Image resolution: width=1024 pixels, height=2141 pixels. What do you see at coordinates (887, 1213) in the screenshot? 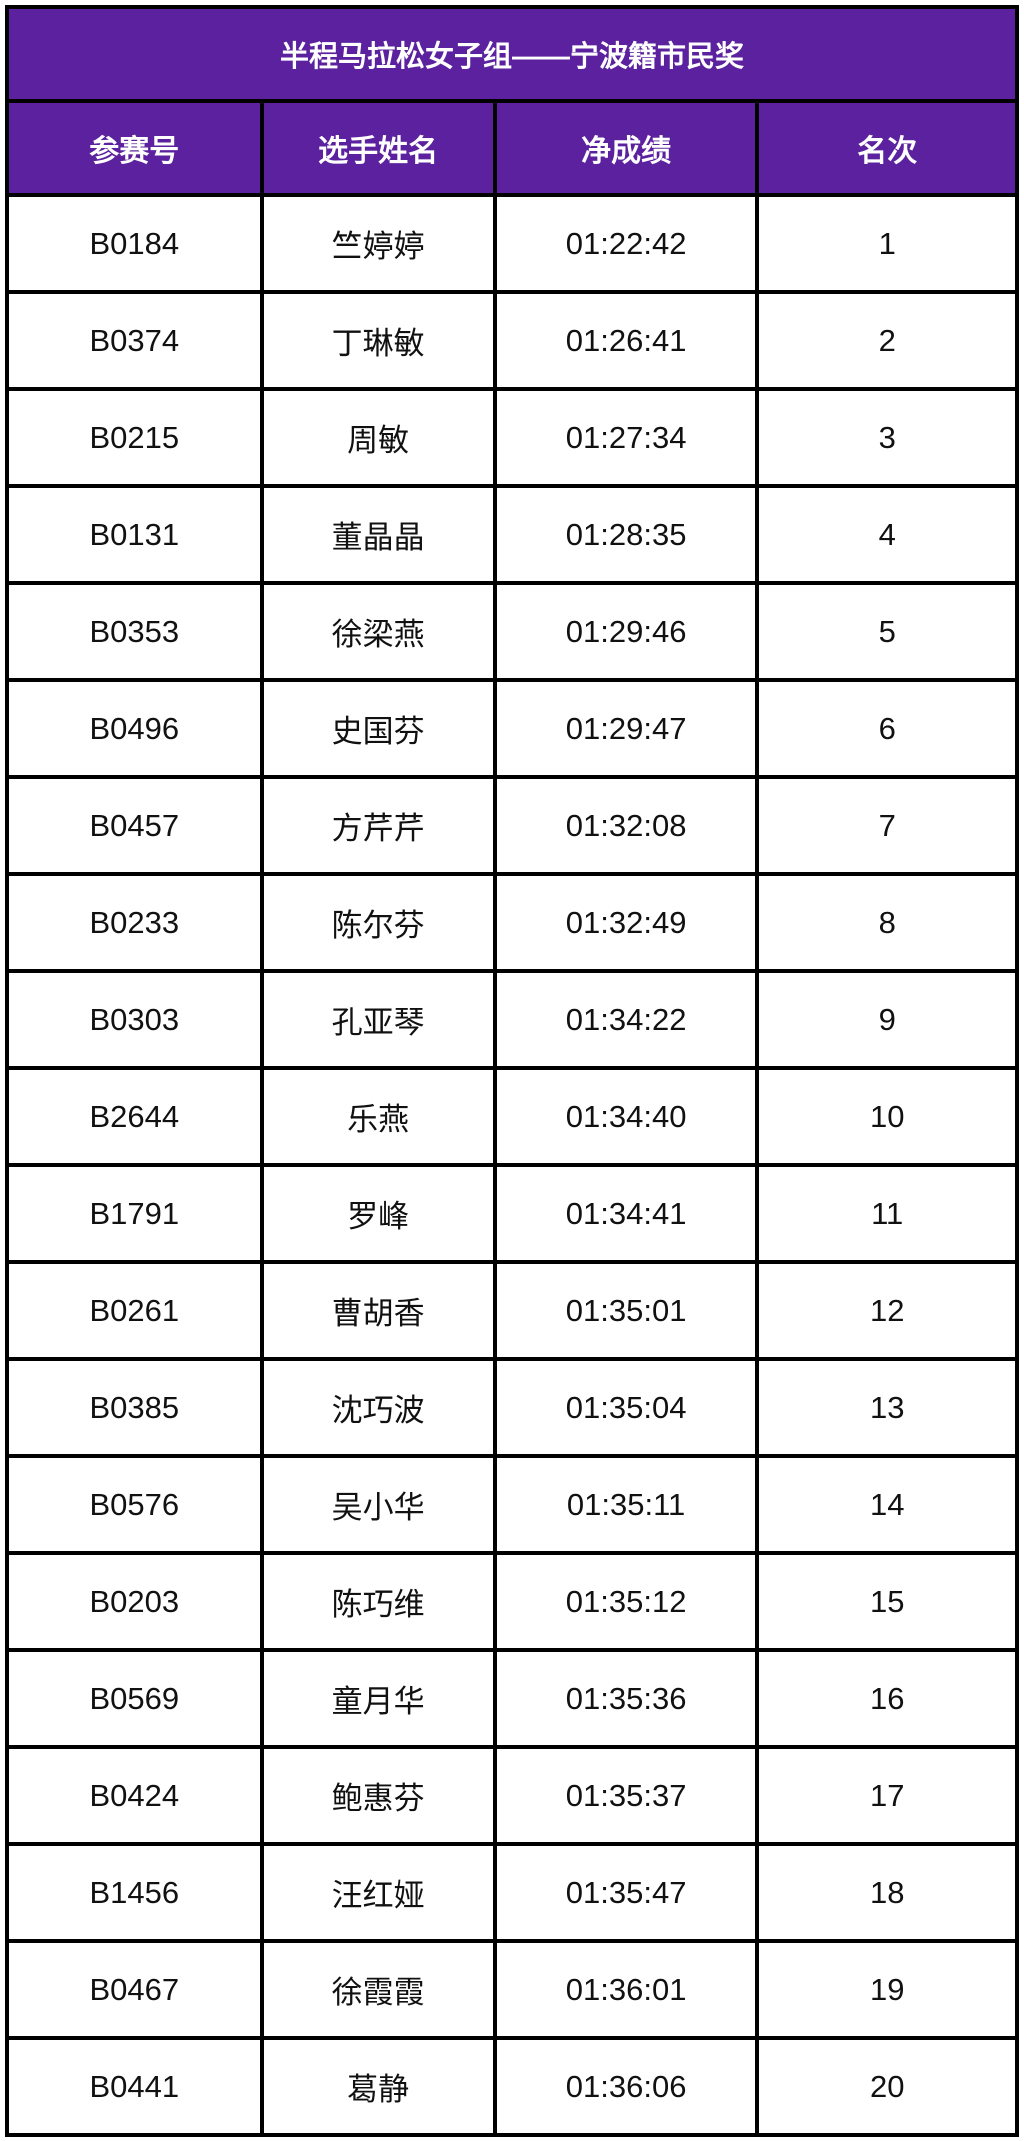
I see `rank-cell: 11` at bounding box center [887, 1213].